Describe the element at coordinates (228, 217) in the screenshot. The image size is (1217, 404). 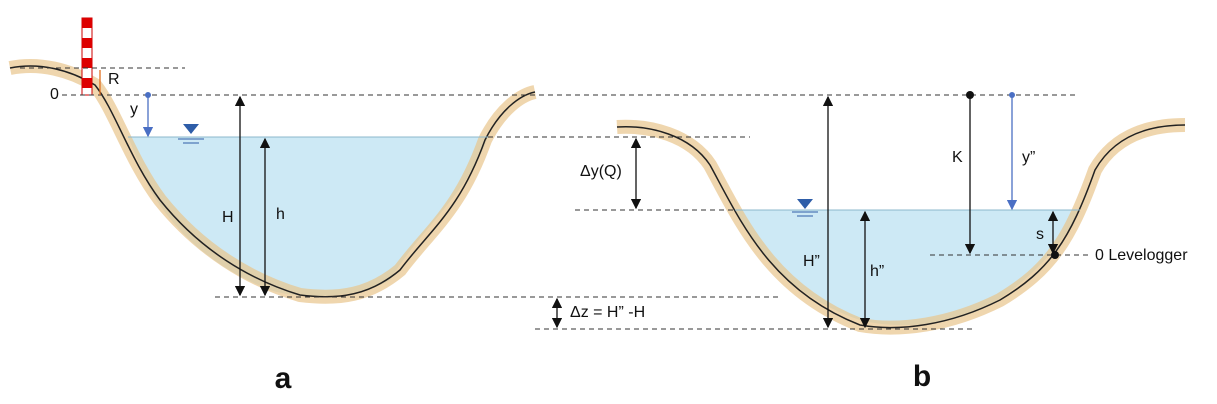
I see `h-total-label: H` at that location.